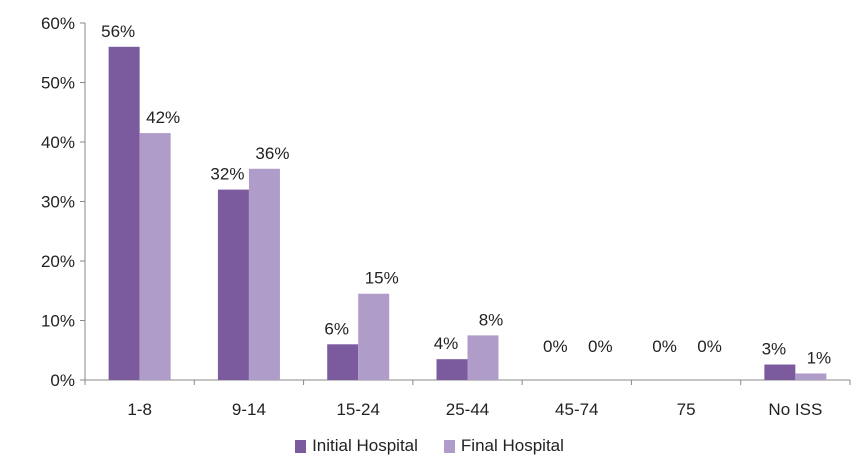 The width and height of the screenshot is (859, 461). Describe the element at coordinates (819, 357) in the screenshot. I see `data-label-series-2: 1%` at that location.